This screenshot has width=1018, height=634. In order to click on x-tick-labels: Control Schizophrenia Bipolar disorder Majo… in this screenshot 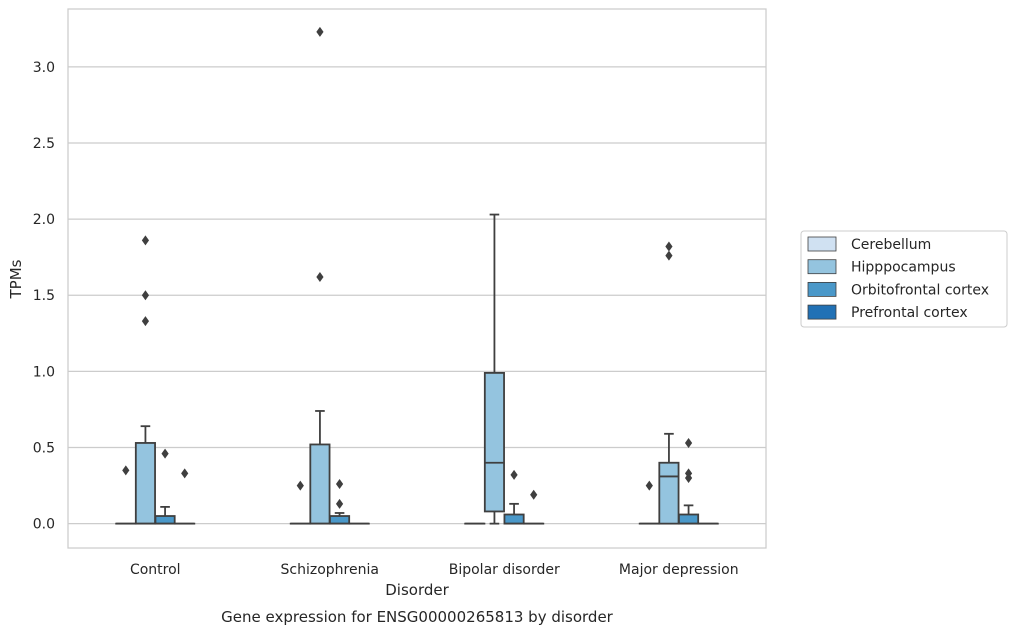, I will do `click(434, 570)`.